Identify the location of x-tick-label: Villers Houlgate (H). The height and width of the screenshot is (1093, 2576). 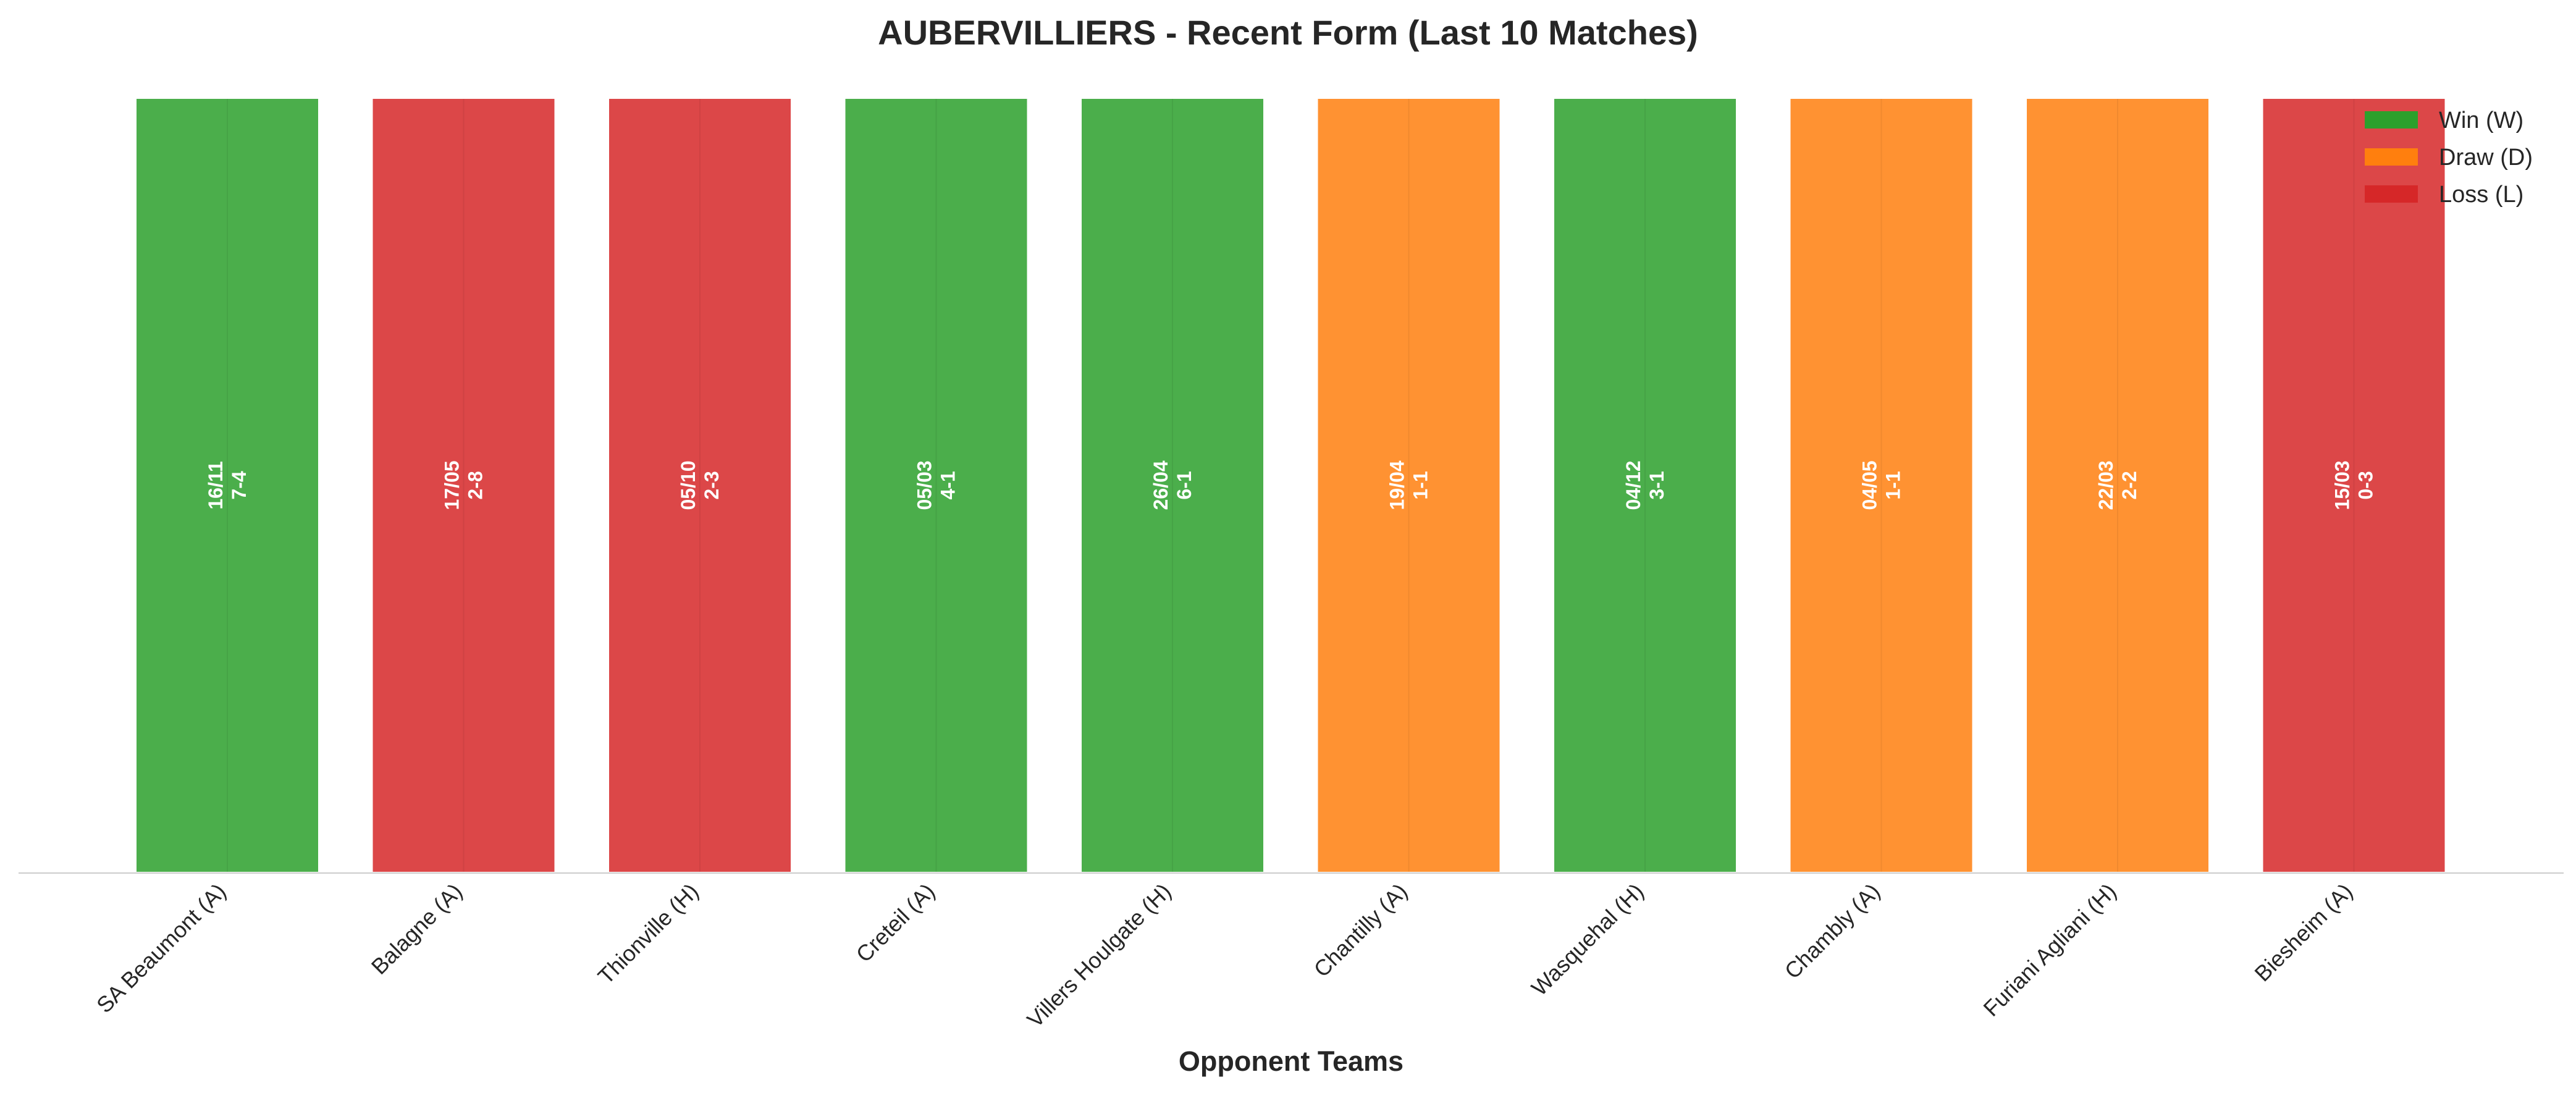
(1099, 956).